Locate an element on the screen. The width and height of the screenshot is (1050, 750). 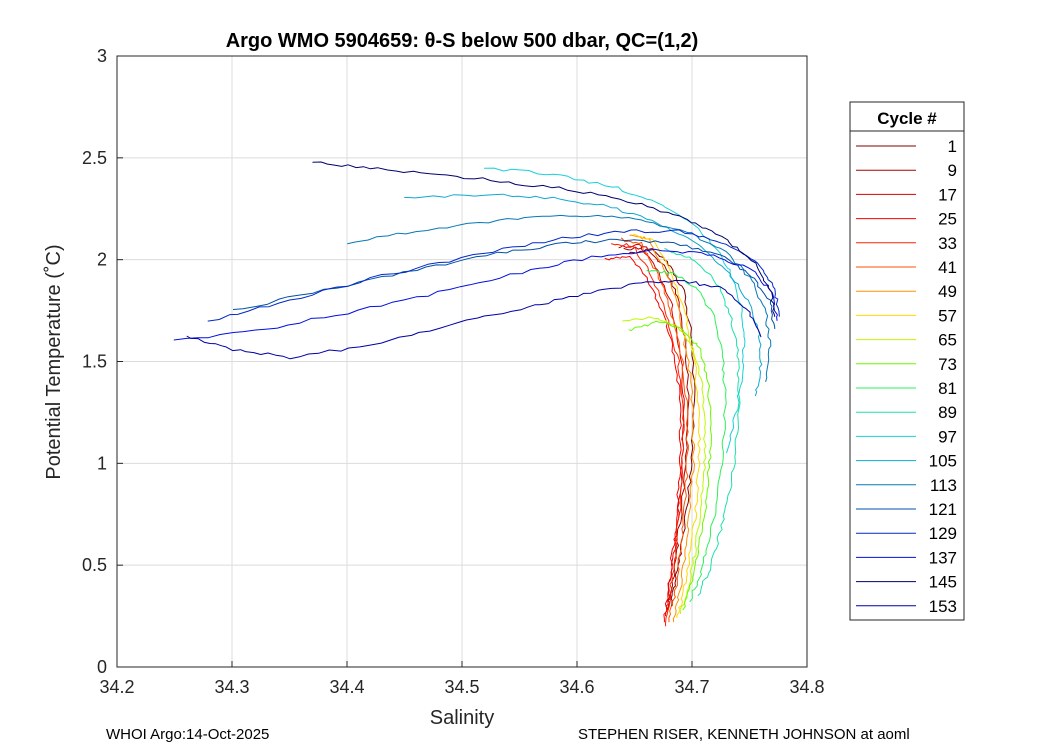
y-tick-label: 0.5 is located at coordinates (94, 565).